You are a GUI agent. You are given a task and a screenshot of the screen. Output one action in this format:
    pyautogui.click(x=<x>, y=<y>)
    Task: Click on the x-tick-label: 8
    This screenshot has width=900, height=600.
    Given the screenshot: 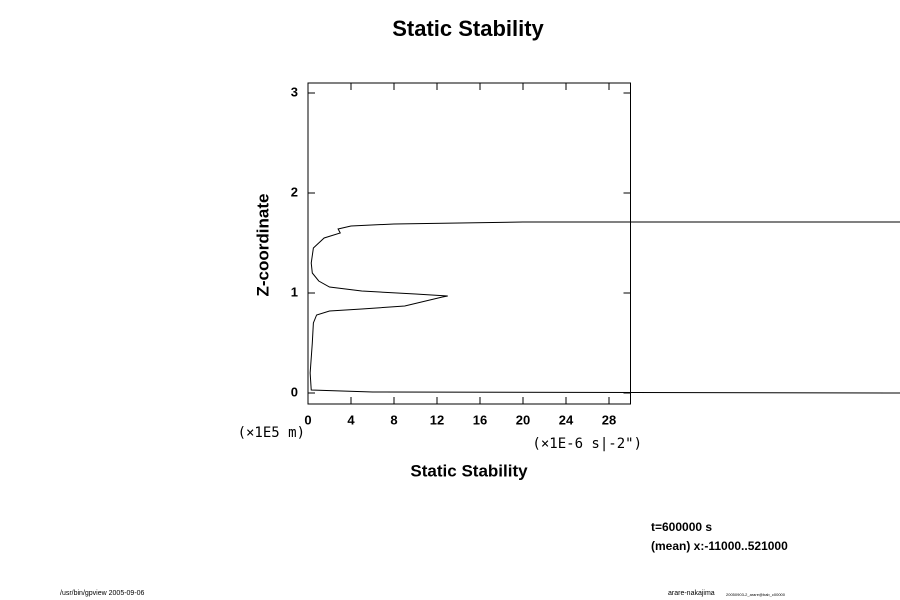 What is the action you would take?
    pyautogui.click(x=393, y=419)
    